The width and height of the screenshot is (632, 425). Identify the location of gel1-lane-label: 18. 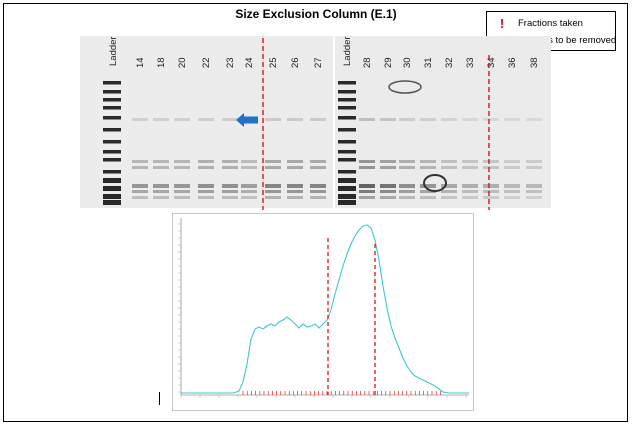
(161, 62).